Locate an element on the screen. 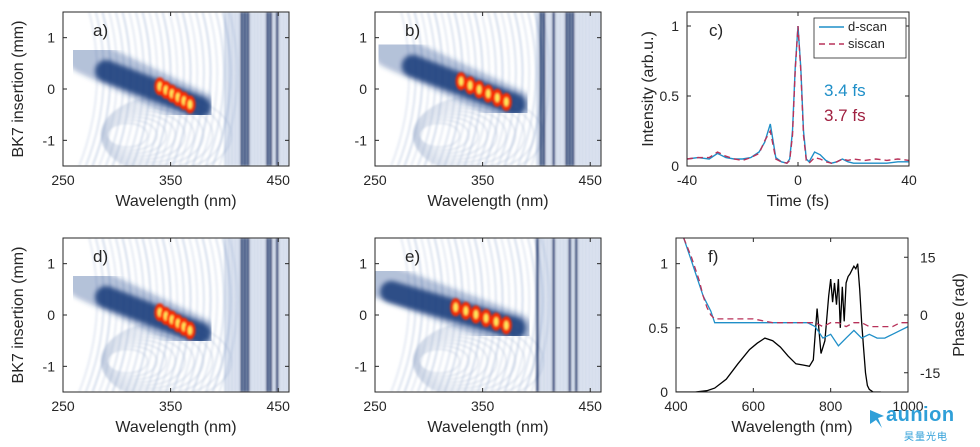  legend-box is located at coordinates (860, 38).